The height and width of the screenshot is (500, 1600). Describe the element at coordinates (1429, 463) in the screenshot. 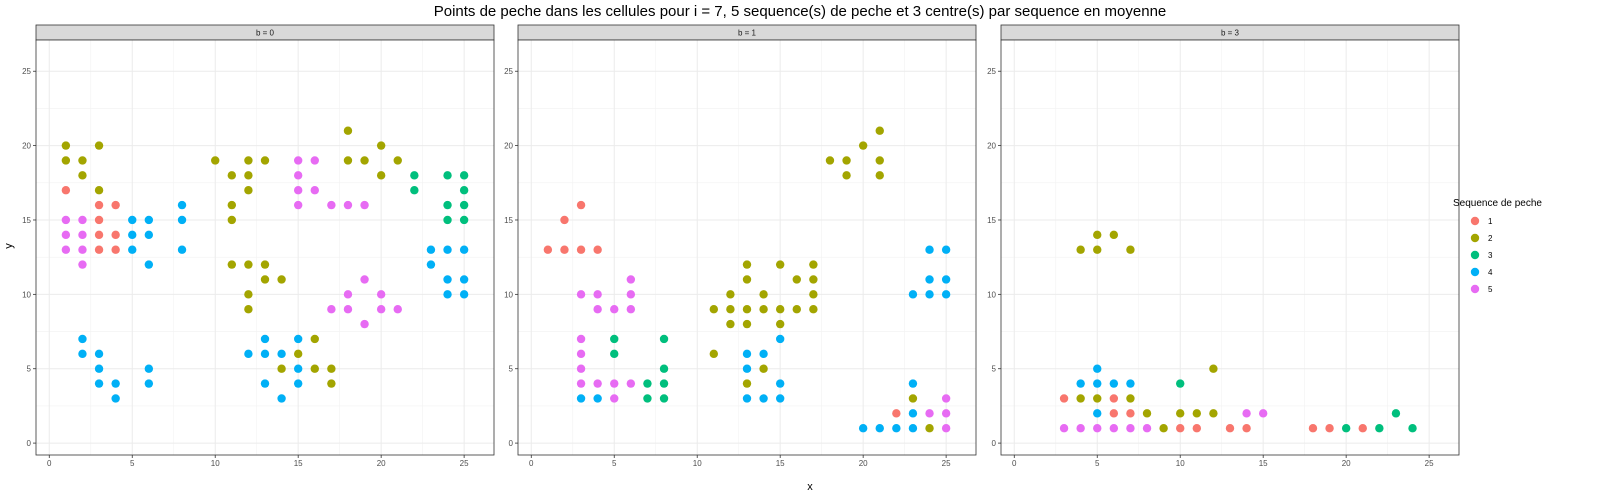

I see `x-tick-label: 25` at that location.